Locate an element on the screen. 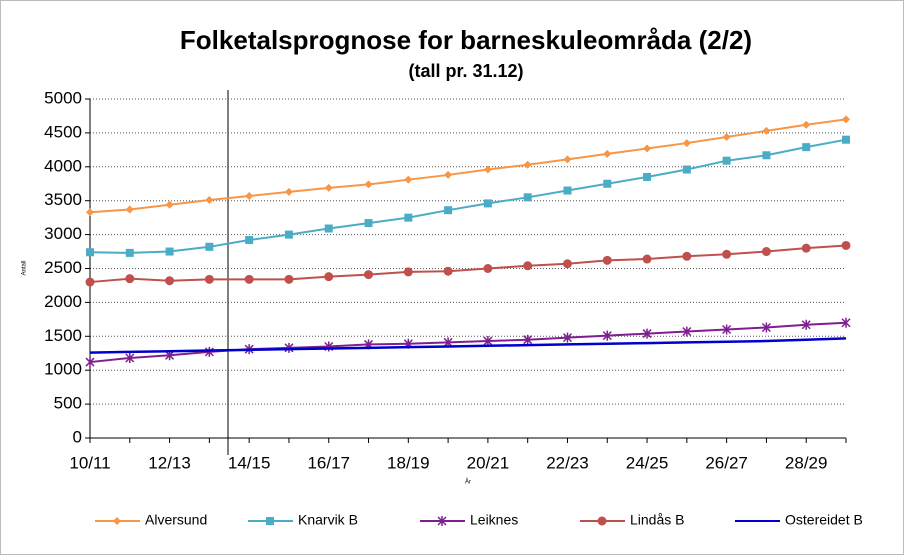 The width and height of the screenshot is (905, 556). chart-subtitle: (tall pr. 31.12) is located at coordinates (465, 71).